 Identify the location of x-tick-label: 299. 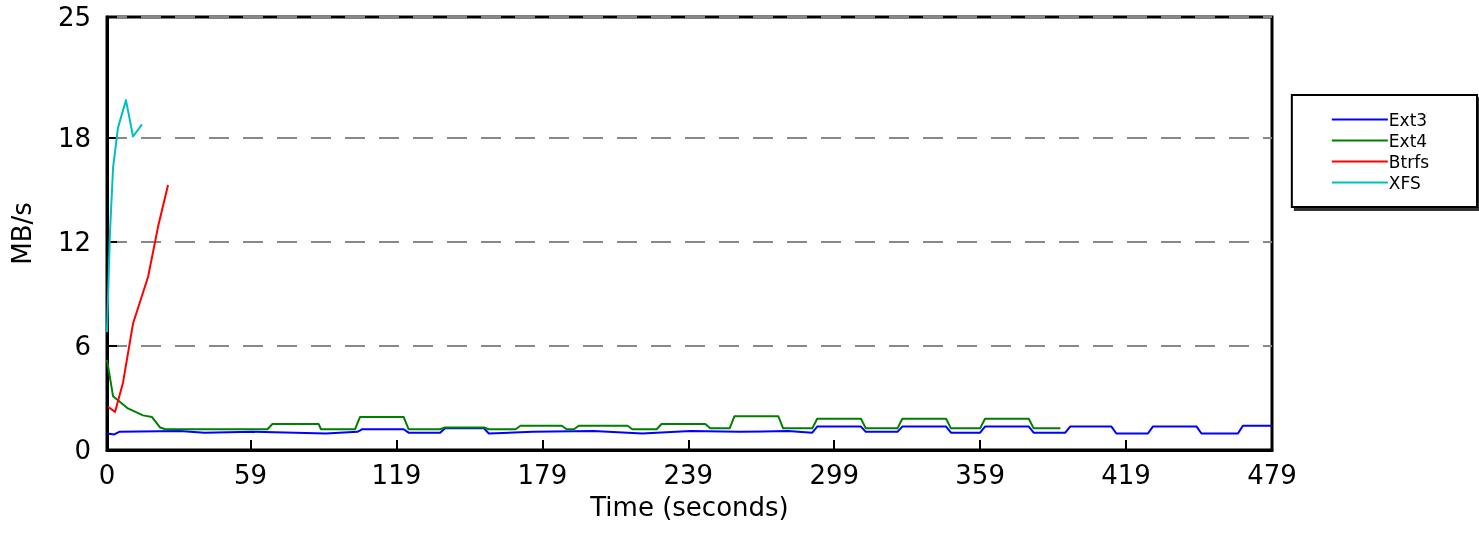
(834, 475).